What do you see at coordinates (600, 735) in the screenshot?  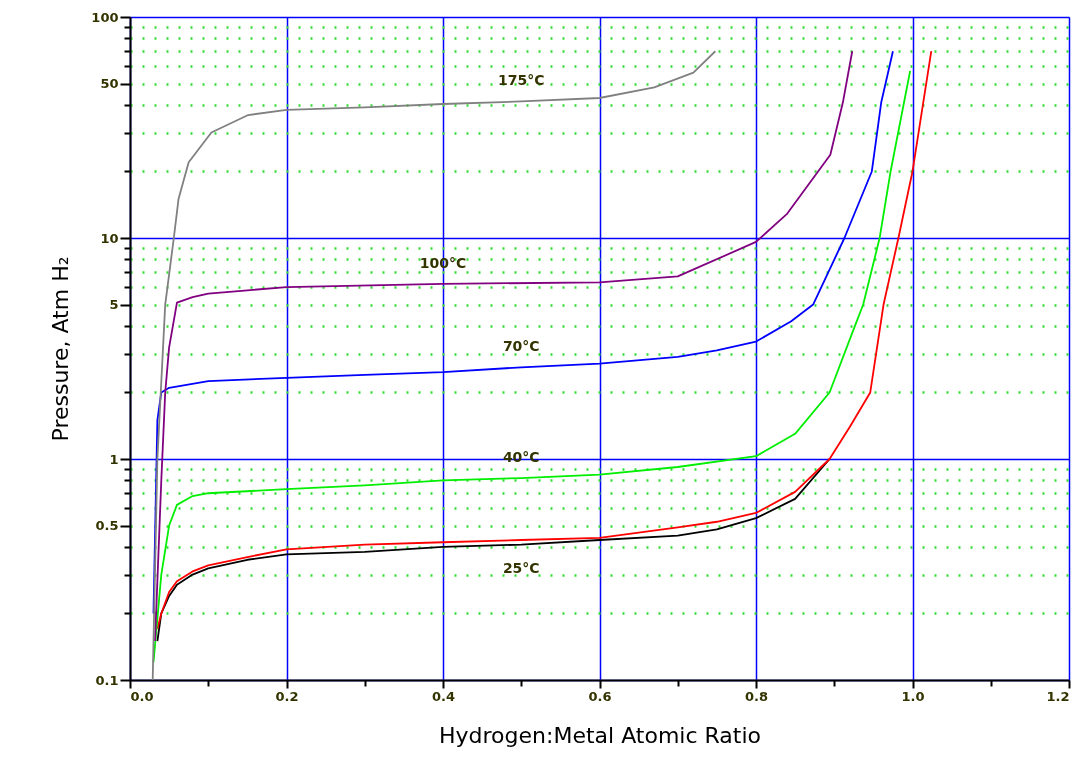 I see `x-axis-title: Hydrogen:Metal Atomic Ratio` at bounding box center [600, 735].